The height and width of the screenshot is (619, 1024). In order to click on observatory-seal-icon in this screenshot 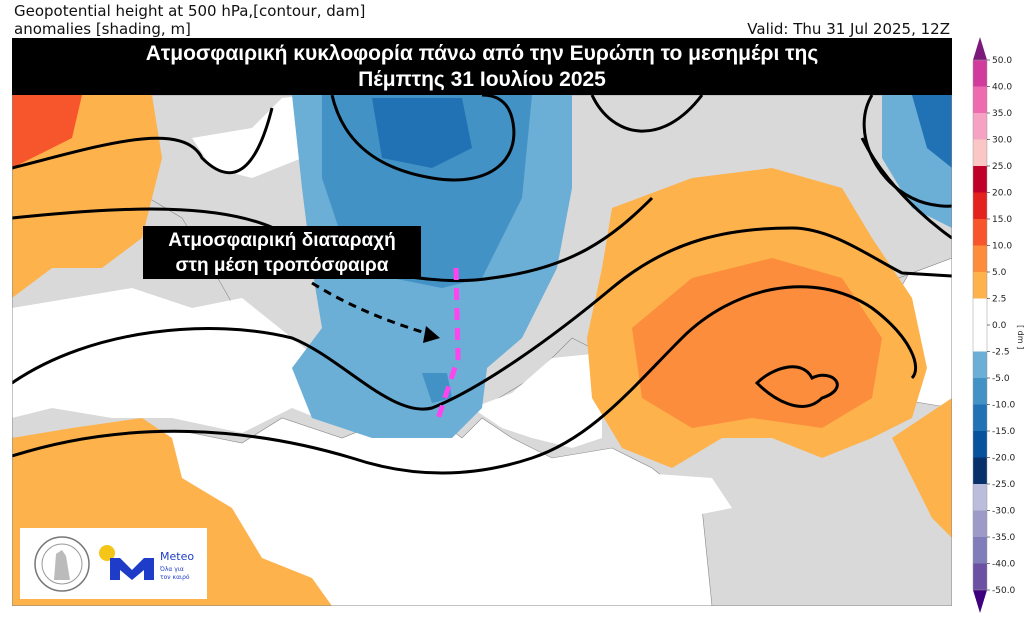, I will do `click(62, 564)`.